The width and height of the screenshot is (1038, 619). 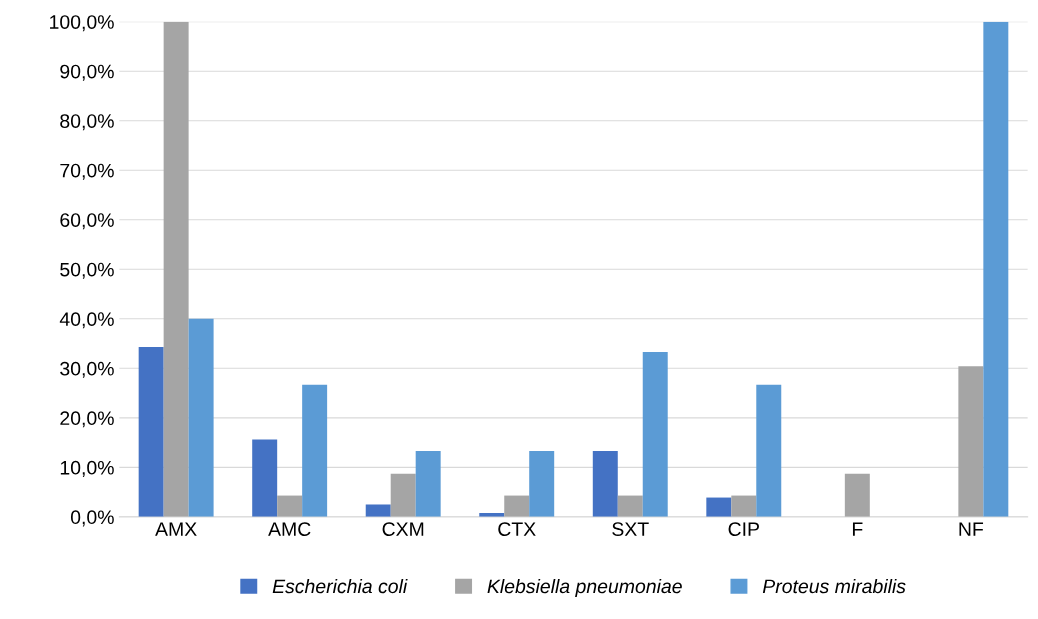 I want to click on y-tick-label: 70,0%, so click(x=87, y=171).